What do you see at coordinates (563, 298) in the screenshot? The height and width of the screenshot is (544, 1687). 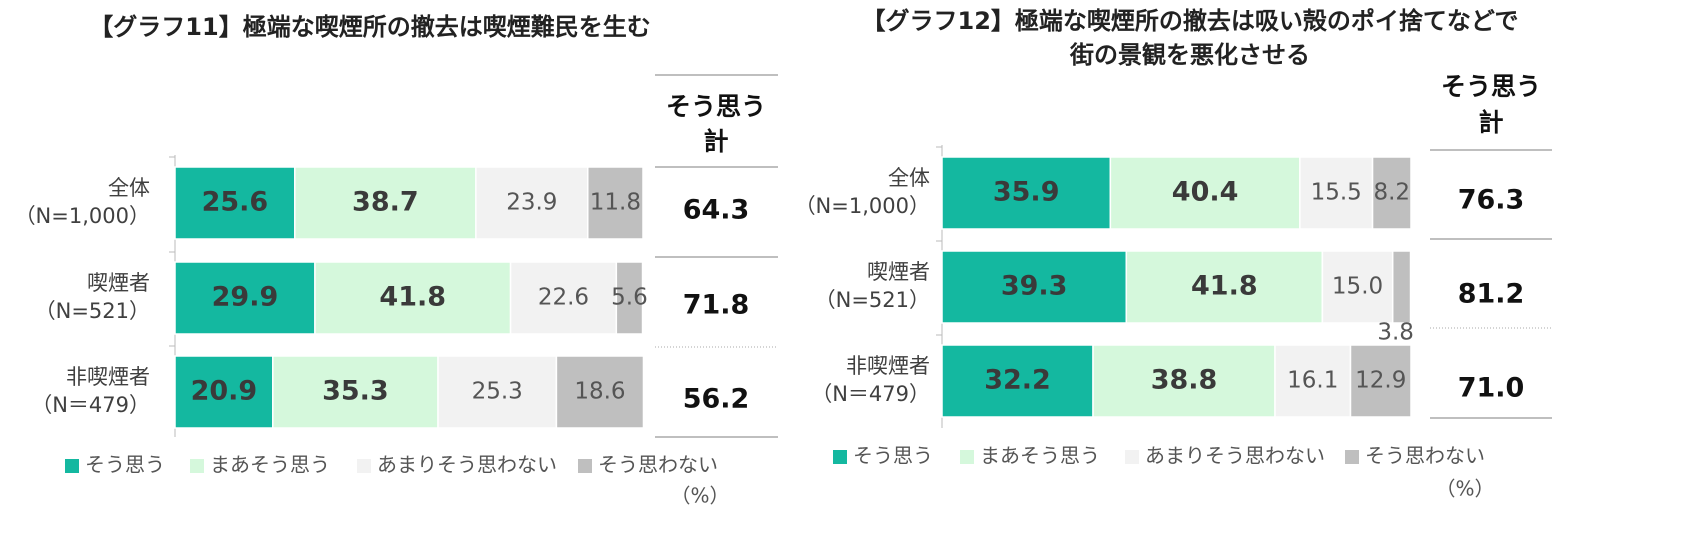 I see `data-label: 22.6` at bounding box center [563, 298].